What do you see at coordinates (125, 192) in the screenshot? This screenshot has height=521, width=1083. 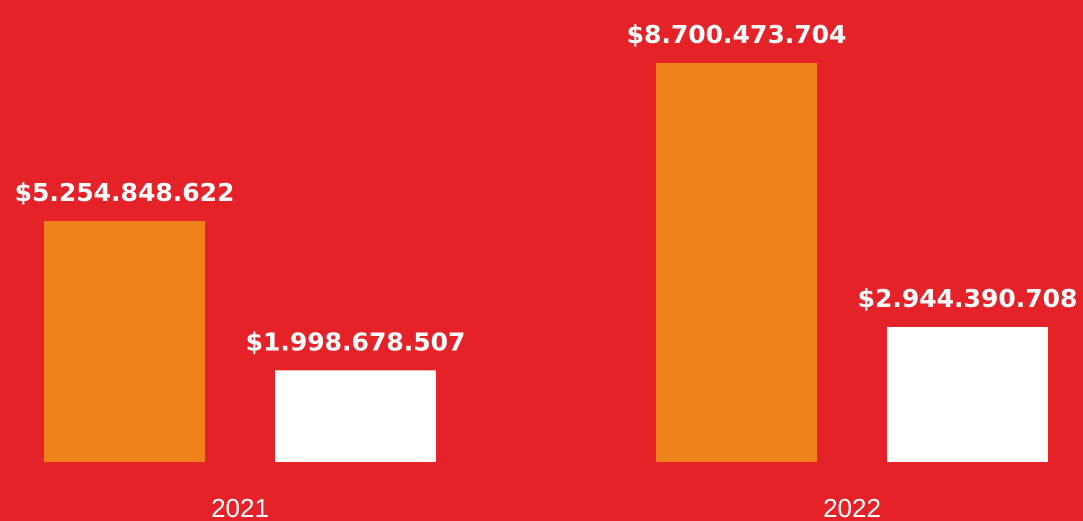 I see `value-label: $5.254.848.622` at bounding box center [125, 192].